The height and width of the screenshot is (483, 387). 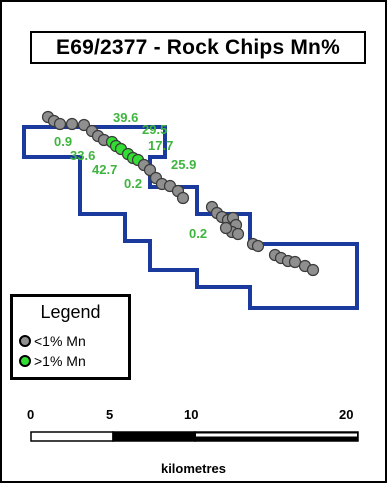 I want to click on scale-bar, so click(x=194, y=436).